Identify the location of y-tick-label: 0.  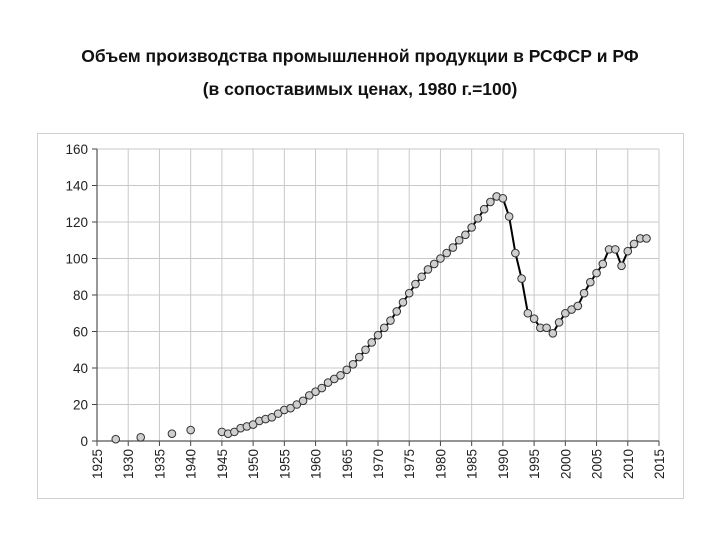
(84, 441).